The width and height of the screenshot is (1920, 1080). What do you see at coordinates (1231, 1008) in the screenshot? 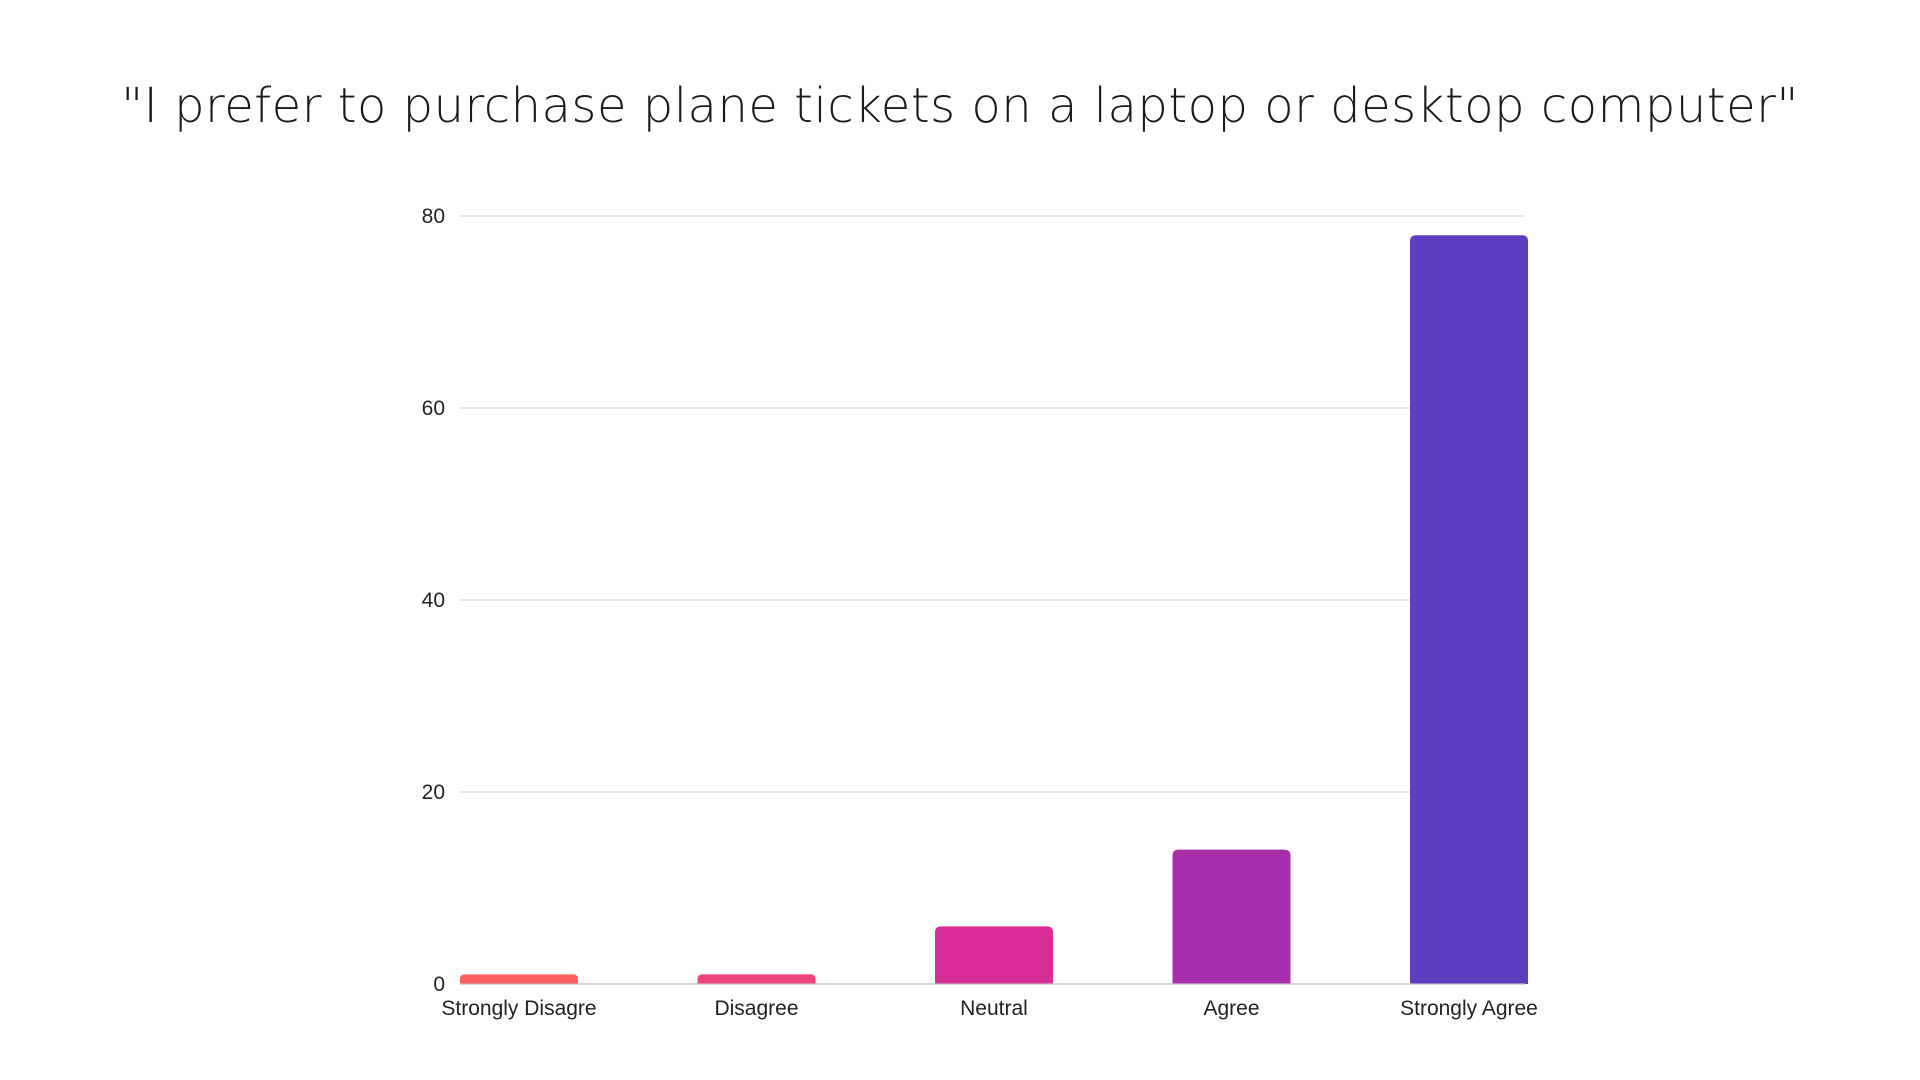
I see `x-tick-label: Agree` at bounding box center [1231, 1008].